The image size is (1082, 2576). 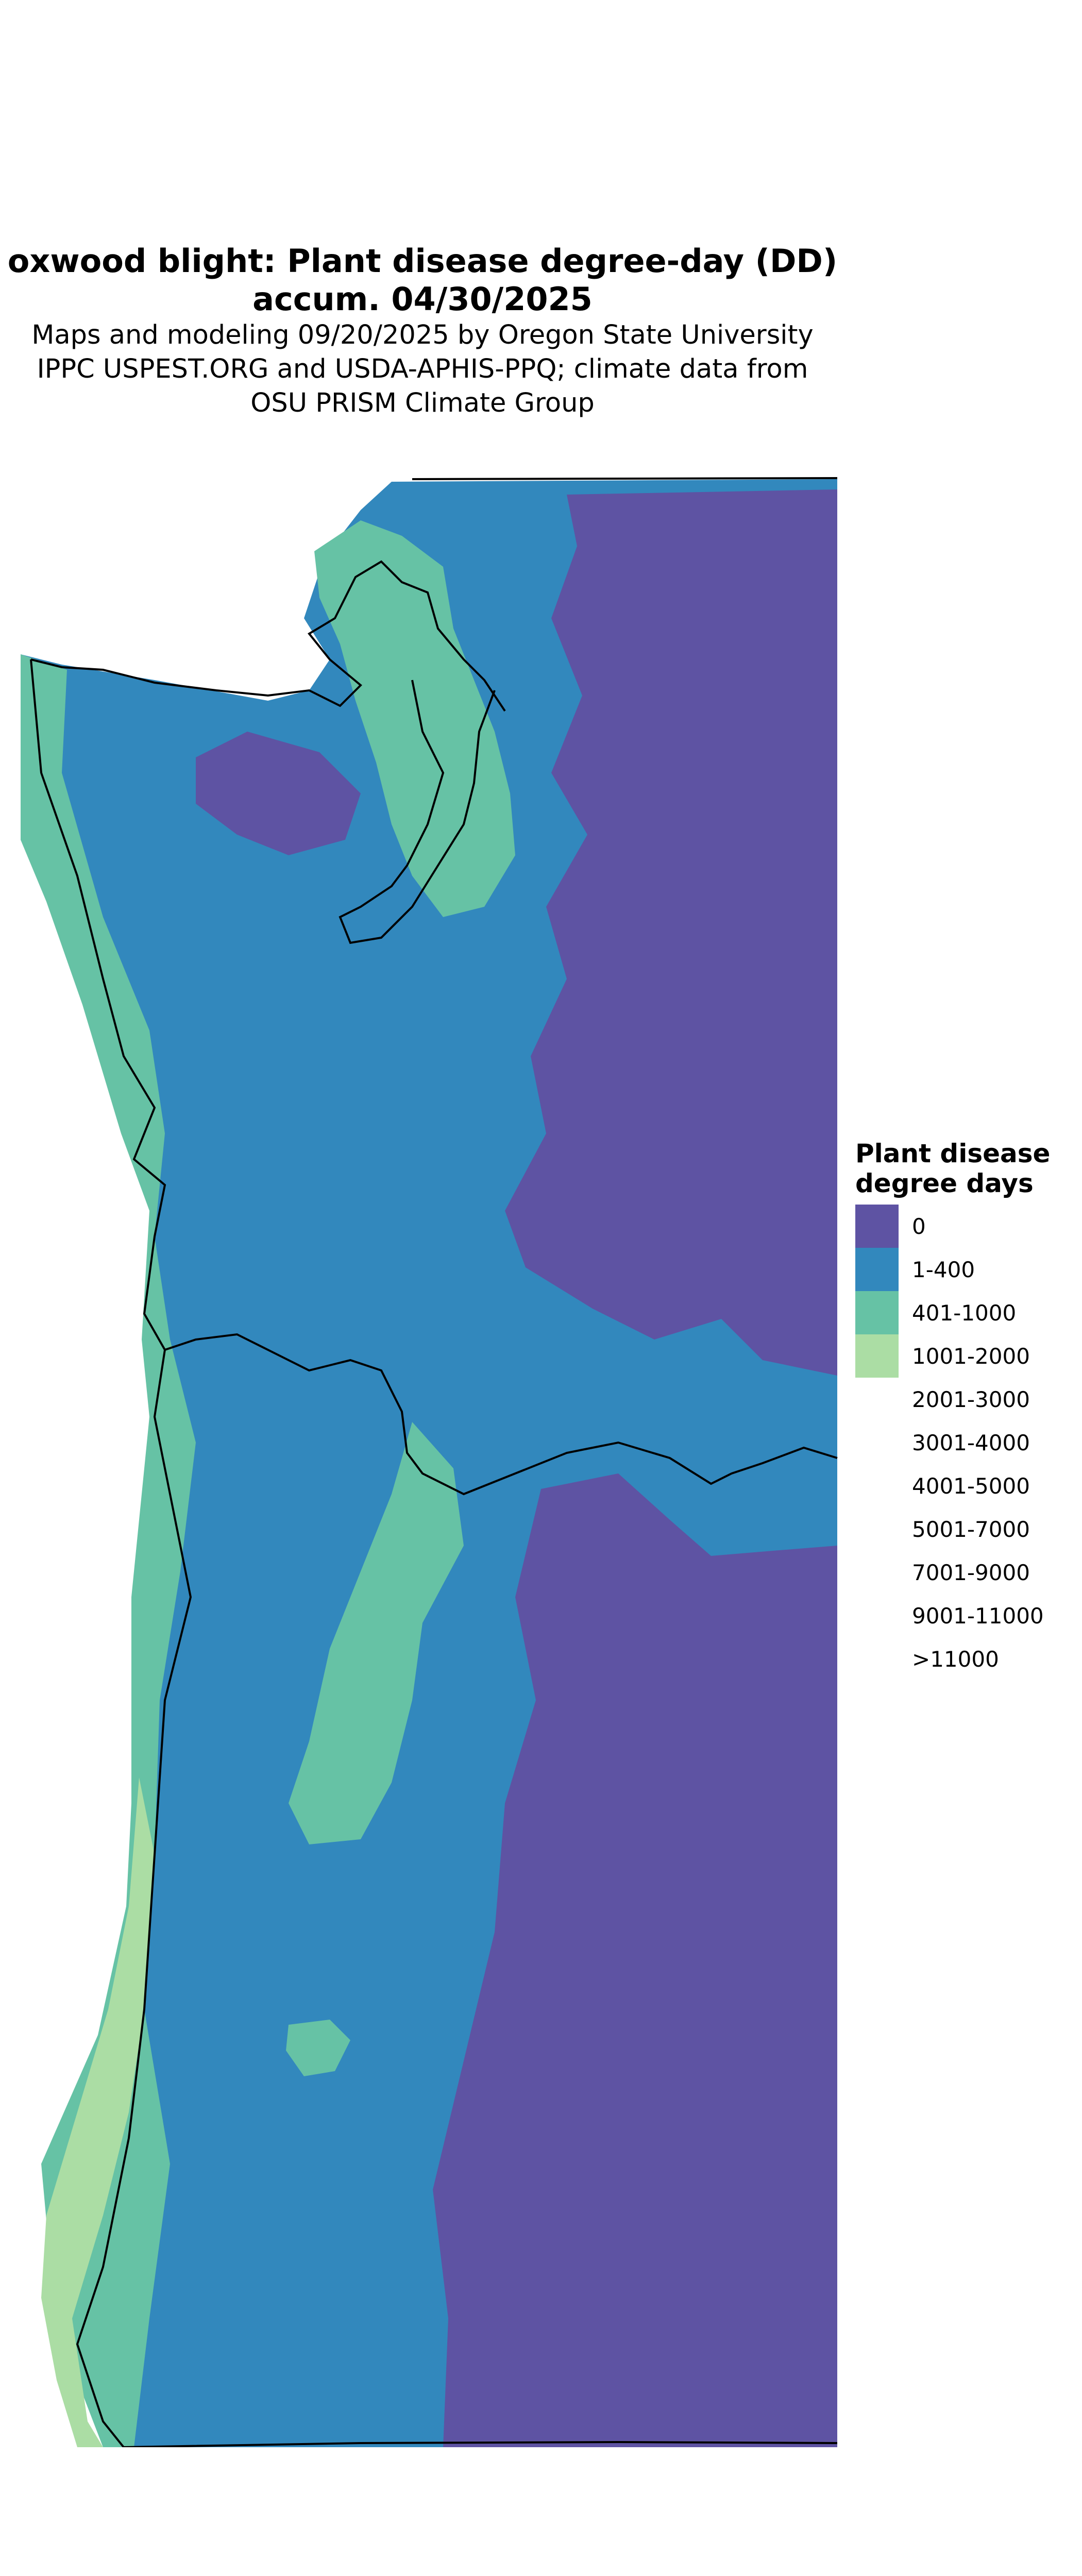 I want to click on map-boundary-puget-sound, so click(x=417, y=812).